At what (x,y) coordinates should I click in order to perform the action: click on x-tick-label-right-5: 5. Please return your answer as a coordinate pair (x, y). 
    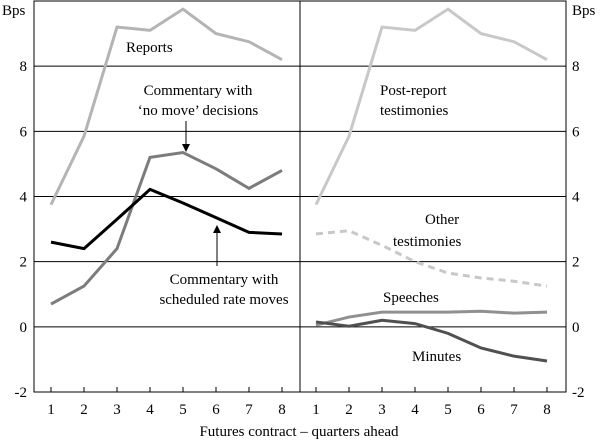
    Looking at the image, I should click on (448, 410).